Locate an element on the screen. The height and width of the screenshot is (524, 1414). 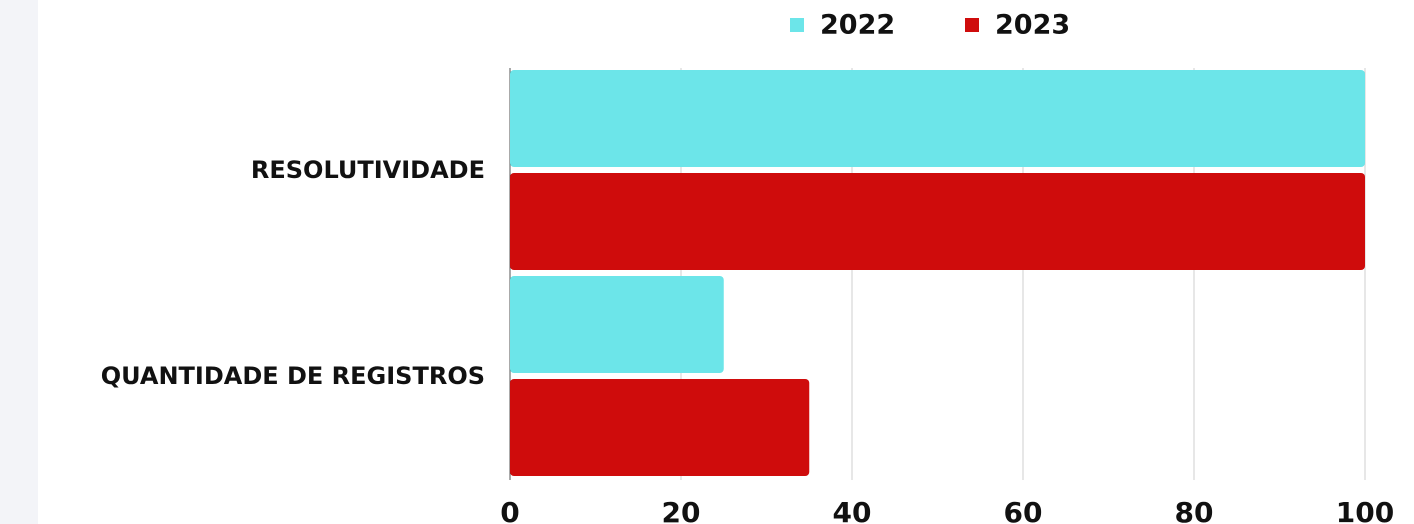
legend-label: 2022 is located at coordinates (857, 25).